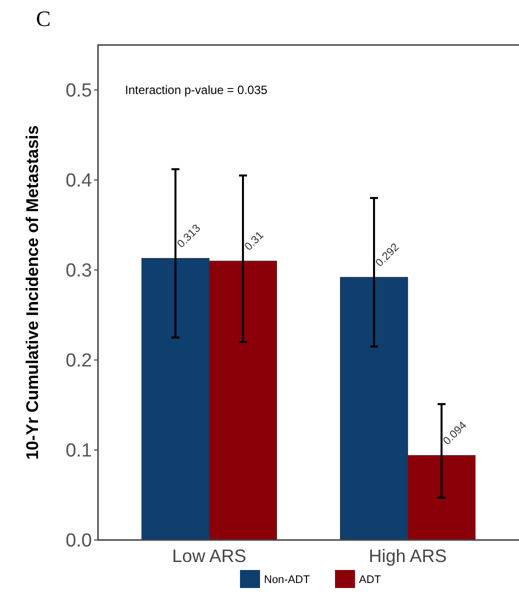 This screenshot has height=596, width=519. Describe the element at coordinates (370, 580) in the screenshot. I see `legend-label: ADT` at that location.